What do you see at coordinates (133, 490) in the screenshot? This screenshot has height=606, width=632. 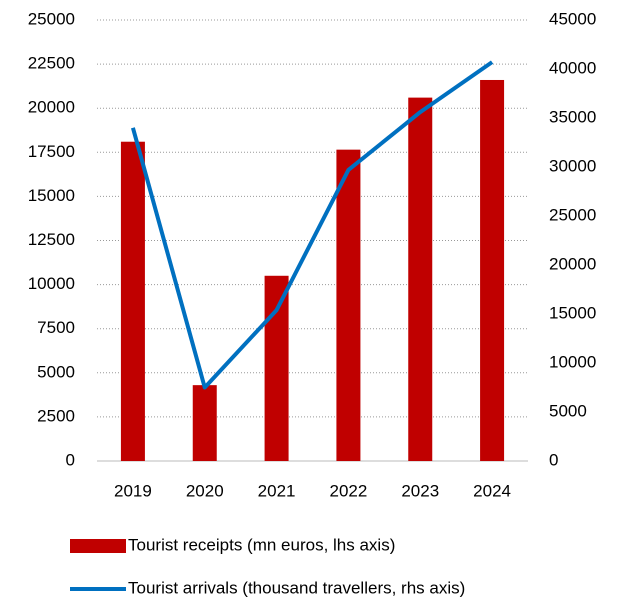 I see `x-tick-label: 2019` at bounding box center [133, 490].